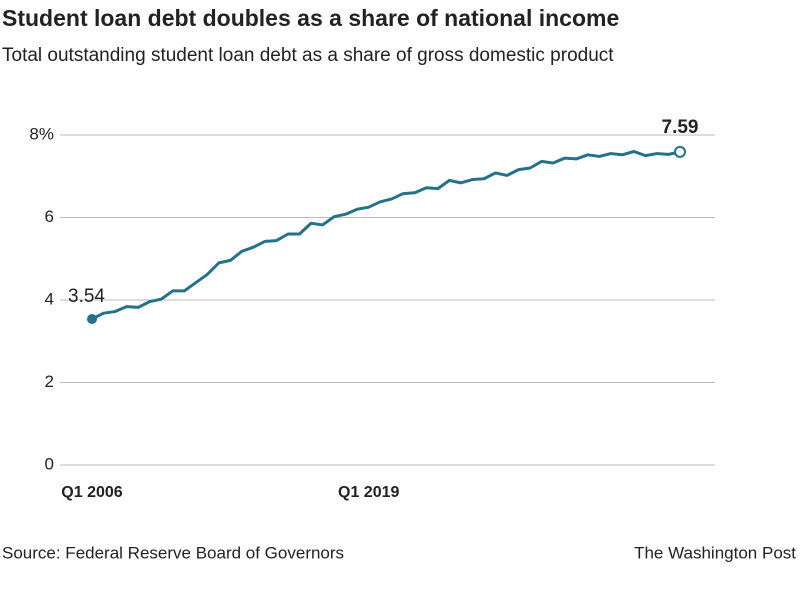 The width and height of the screenshot is (800, 601). What do you see at coordinates (49, 463) in the screenshot?
I see `y-tick-label: 0` at bounding box center [49, 463].